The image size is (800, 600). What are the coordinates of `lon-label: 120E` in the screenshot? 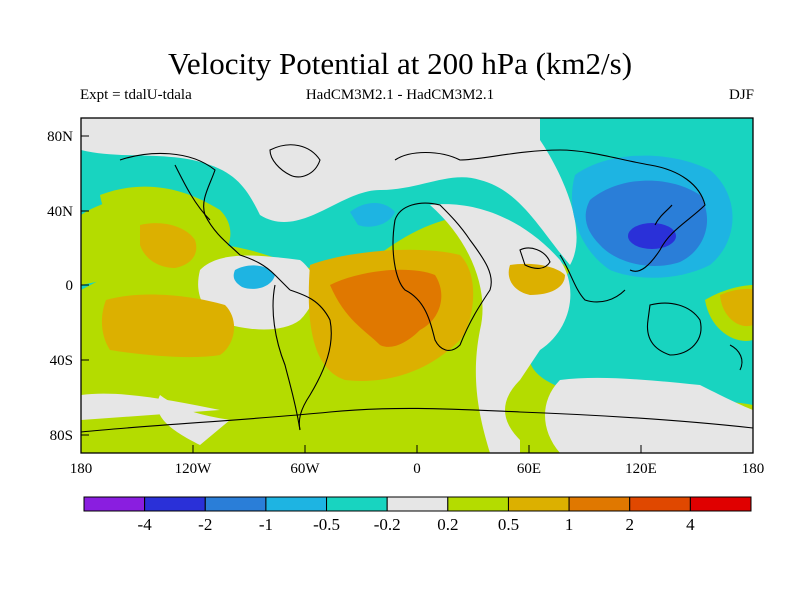 It's located at (641, 469).